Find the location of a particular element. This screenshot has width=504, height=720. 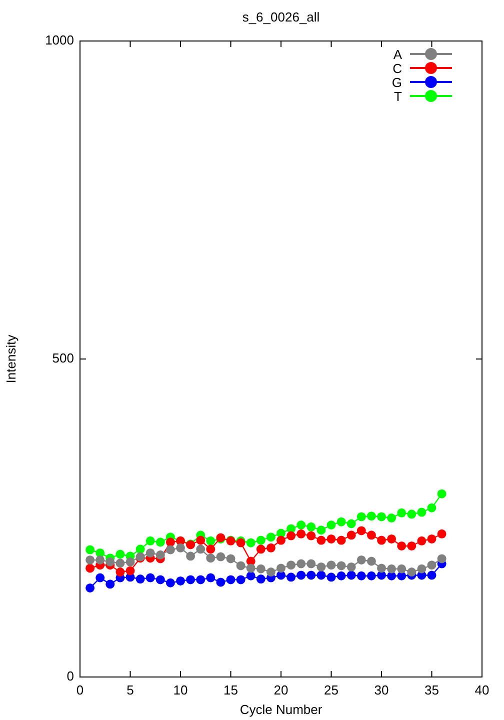

y-tick-label: 0 is located at coordinates (70, 676).